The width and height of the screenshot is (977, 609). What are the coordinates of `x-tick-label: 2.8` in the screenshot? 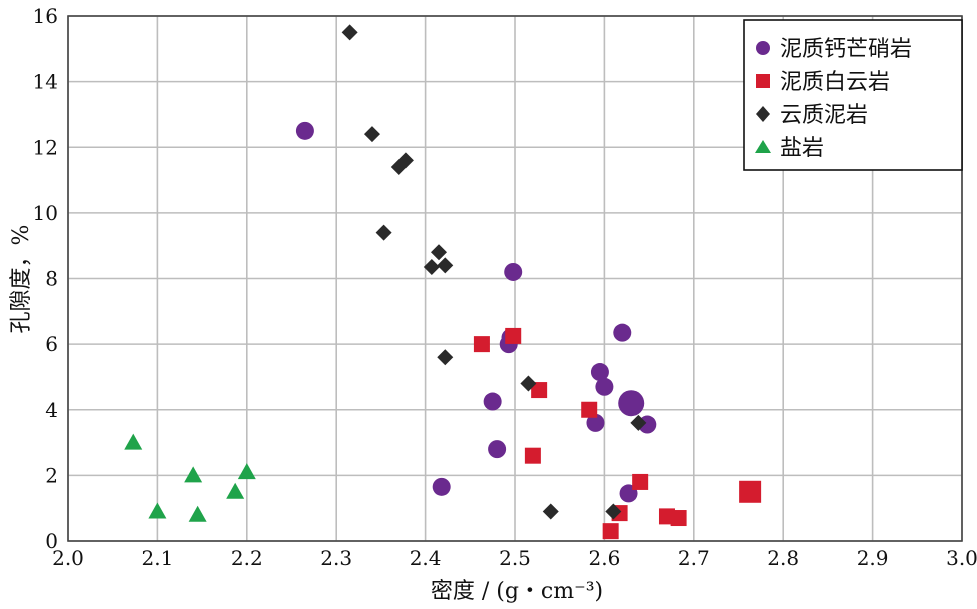 It's located at (783, 558).